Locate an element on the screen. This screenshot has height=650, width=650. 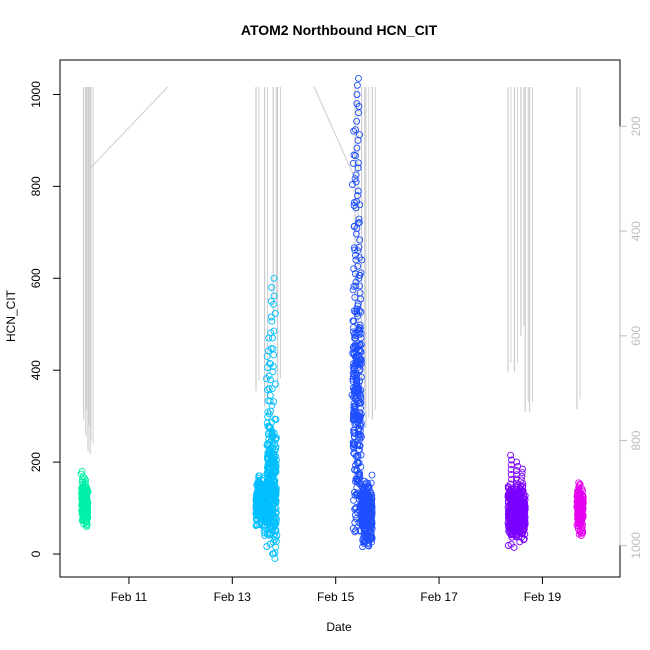
y-tick-label: 400 is located at coordinates (36, 370).